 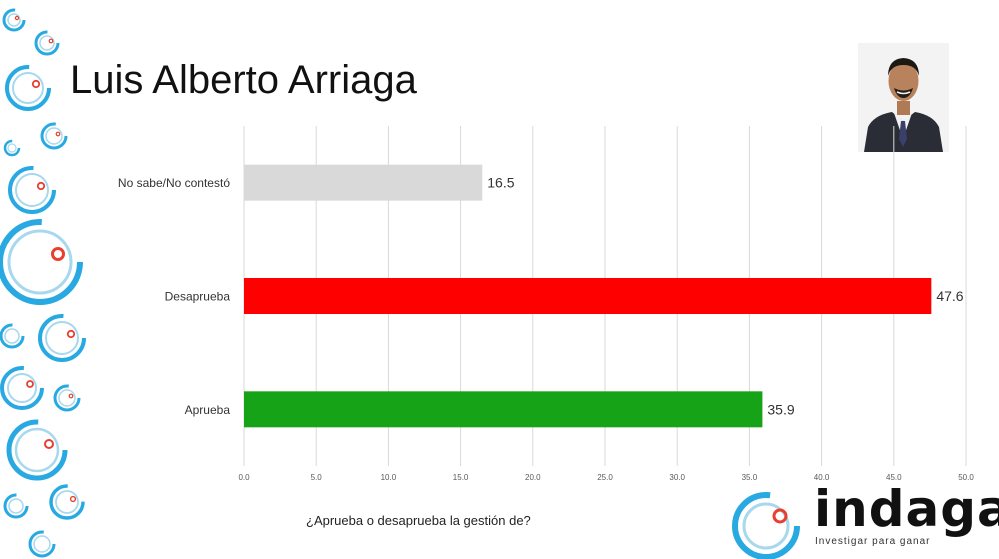 I want to click on x-tick-label: 40.0, so click(x=822, y=477).